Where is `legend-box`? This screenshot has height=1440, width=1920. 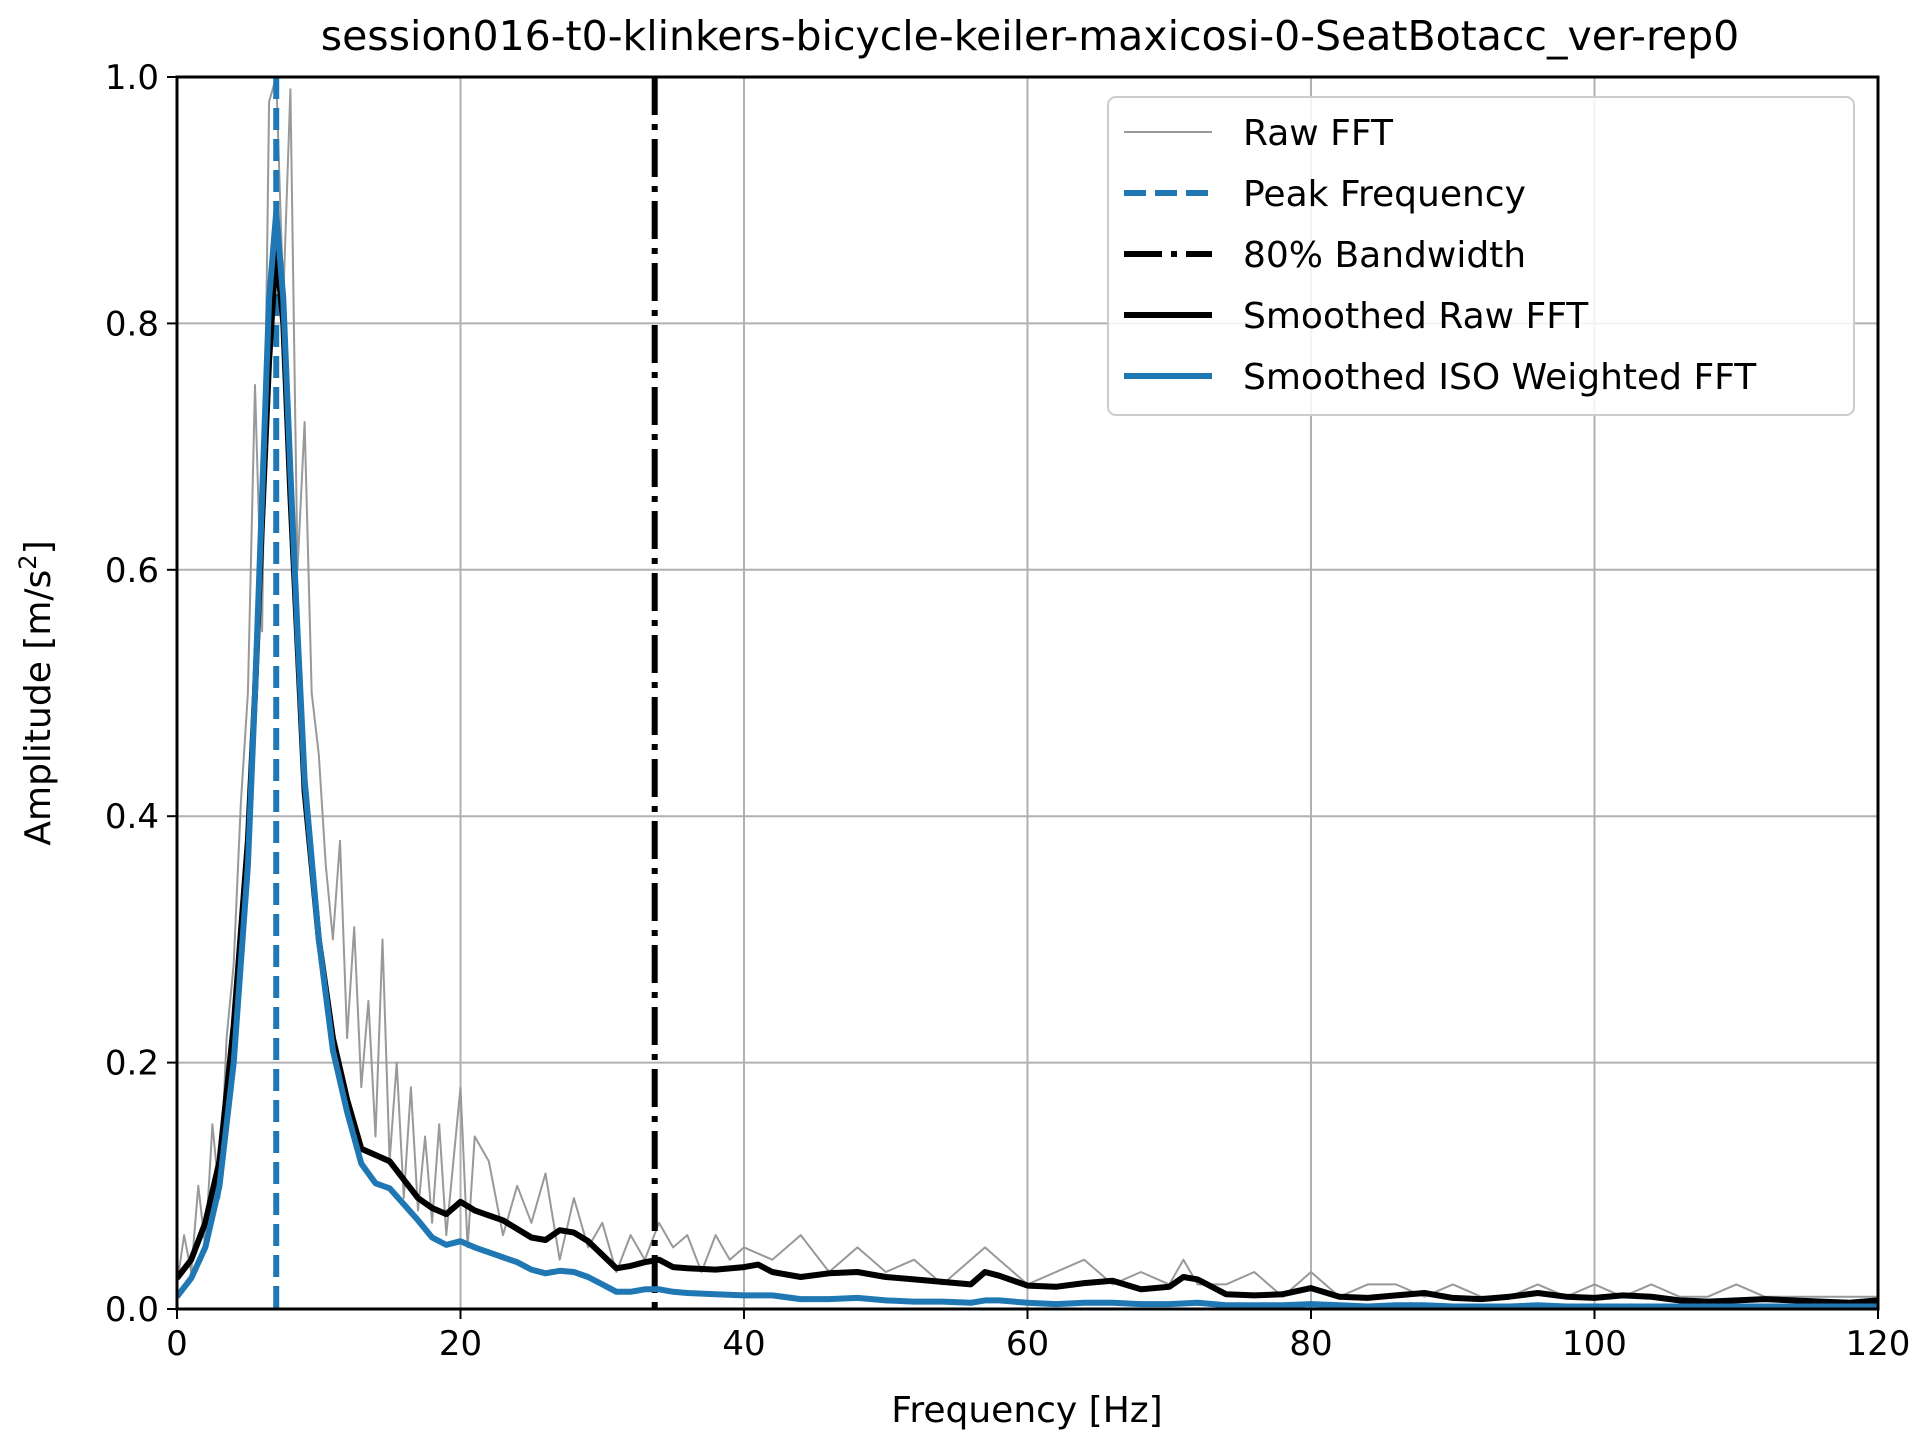
legend-box is located at coordinates (1481, 256).